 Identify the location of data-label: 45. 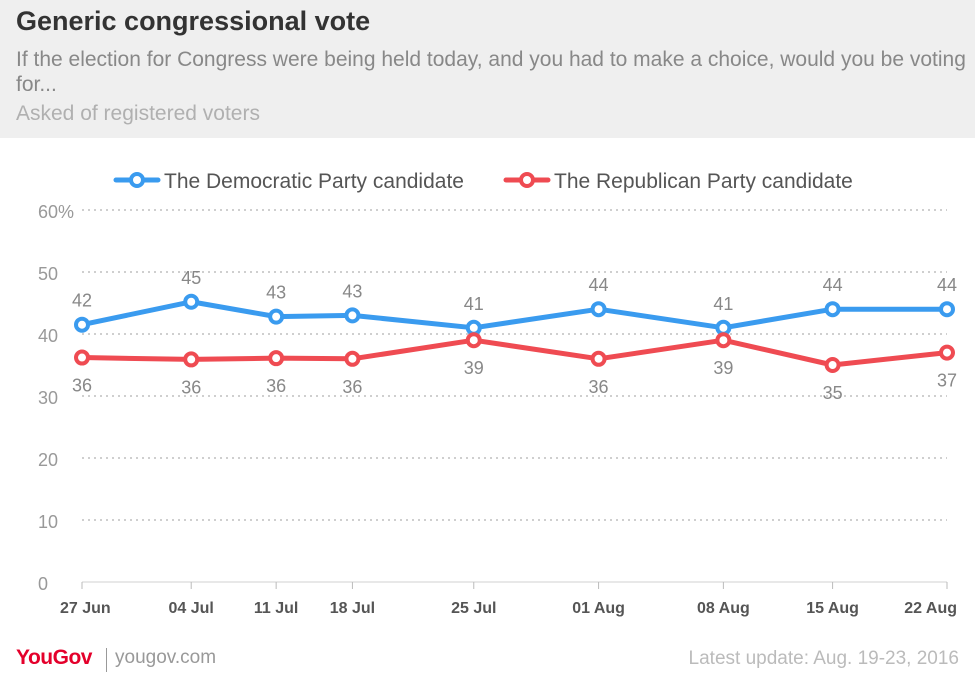
(191, 278).